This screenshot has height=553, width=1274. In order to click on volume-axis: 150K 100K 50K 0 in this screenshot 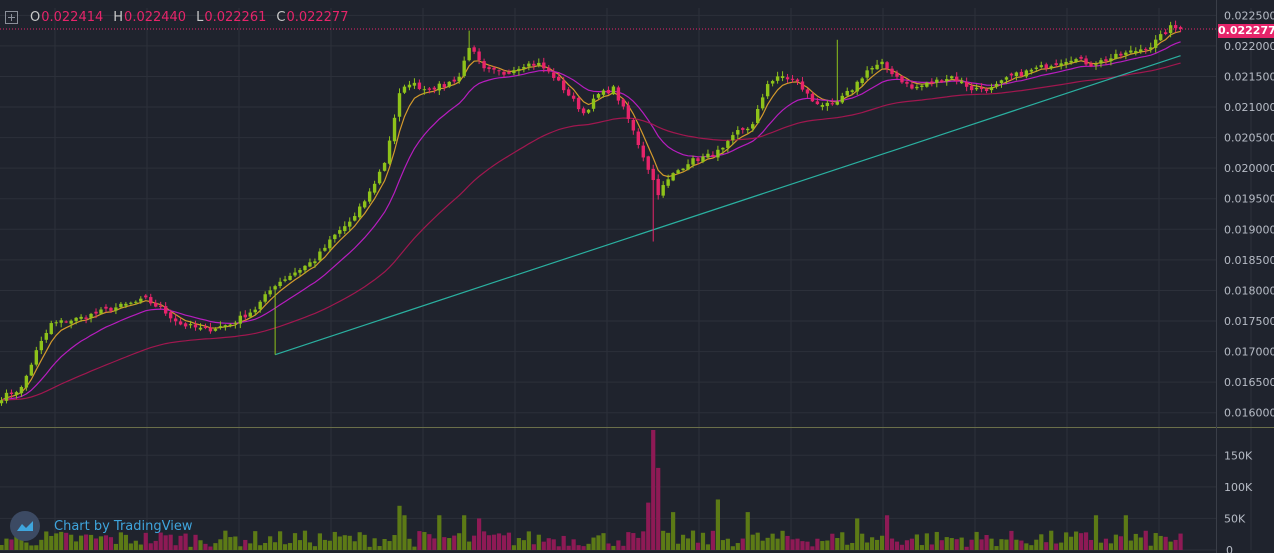, I will do `click(1238, 501)`.